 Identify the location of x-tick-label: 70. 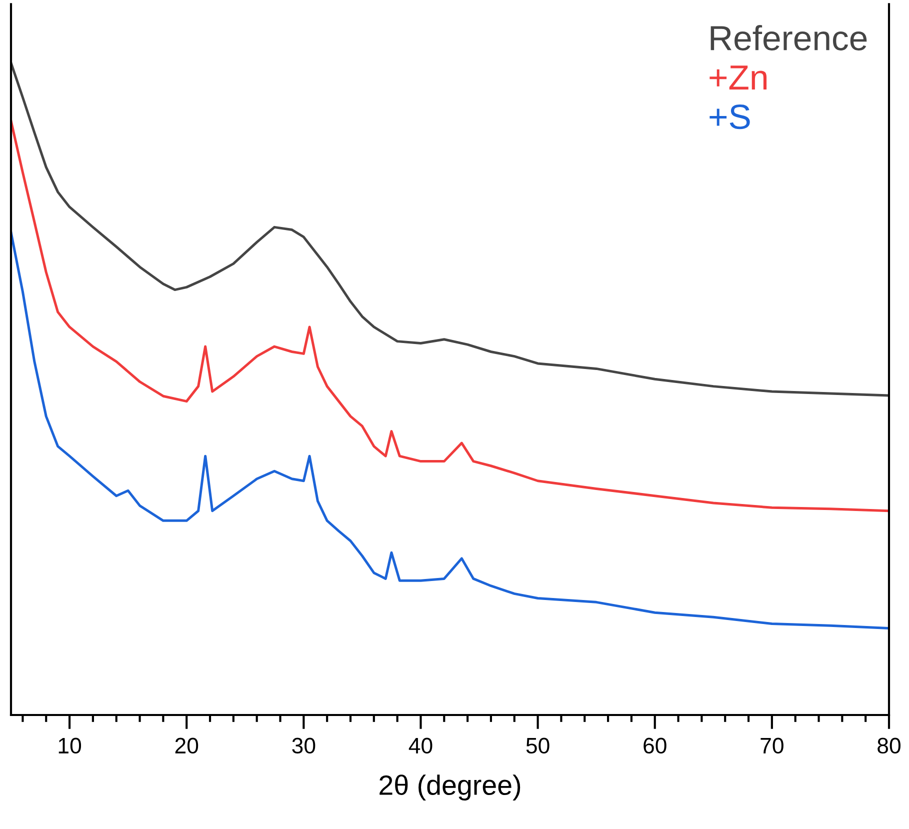
(772, 746).